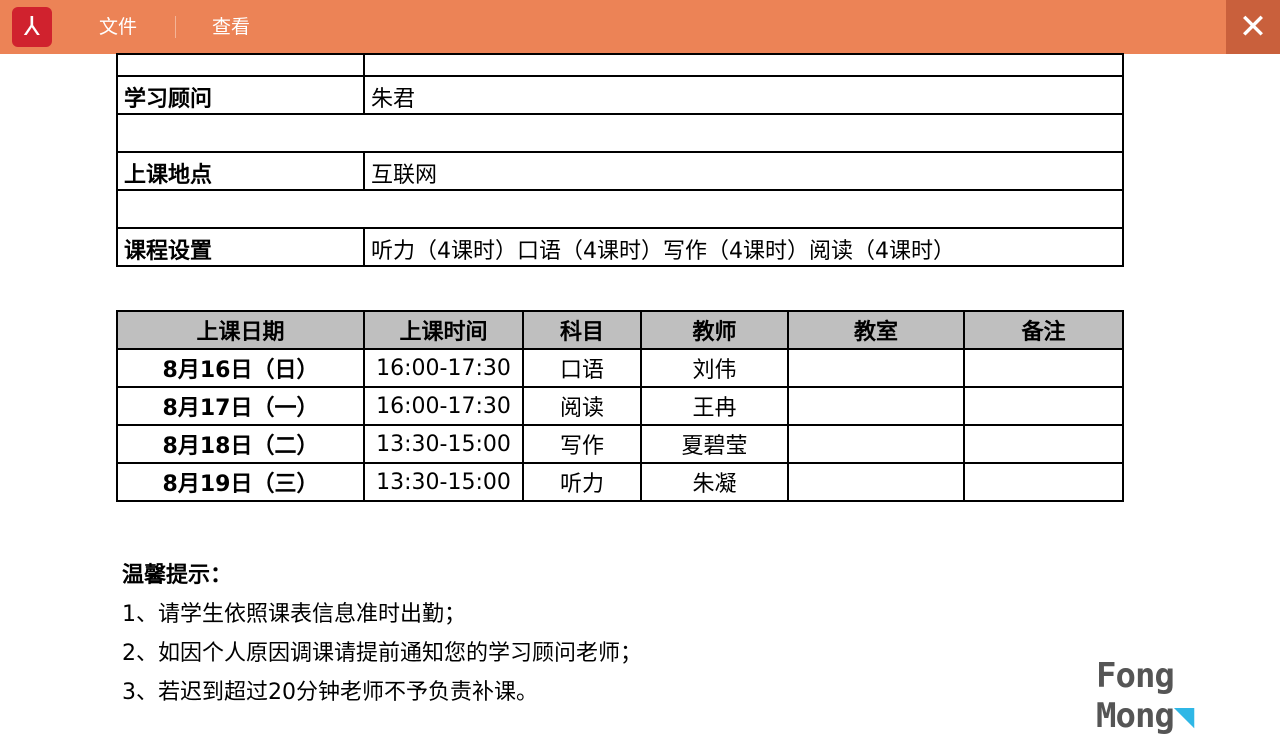  Describe the element at coordinates (1184, 716) in the screenshot. I see `dolphin-icon: ◥` at that location.